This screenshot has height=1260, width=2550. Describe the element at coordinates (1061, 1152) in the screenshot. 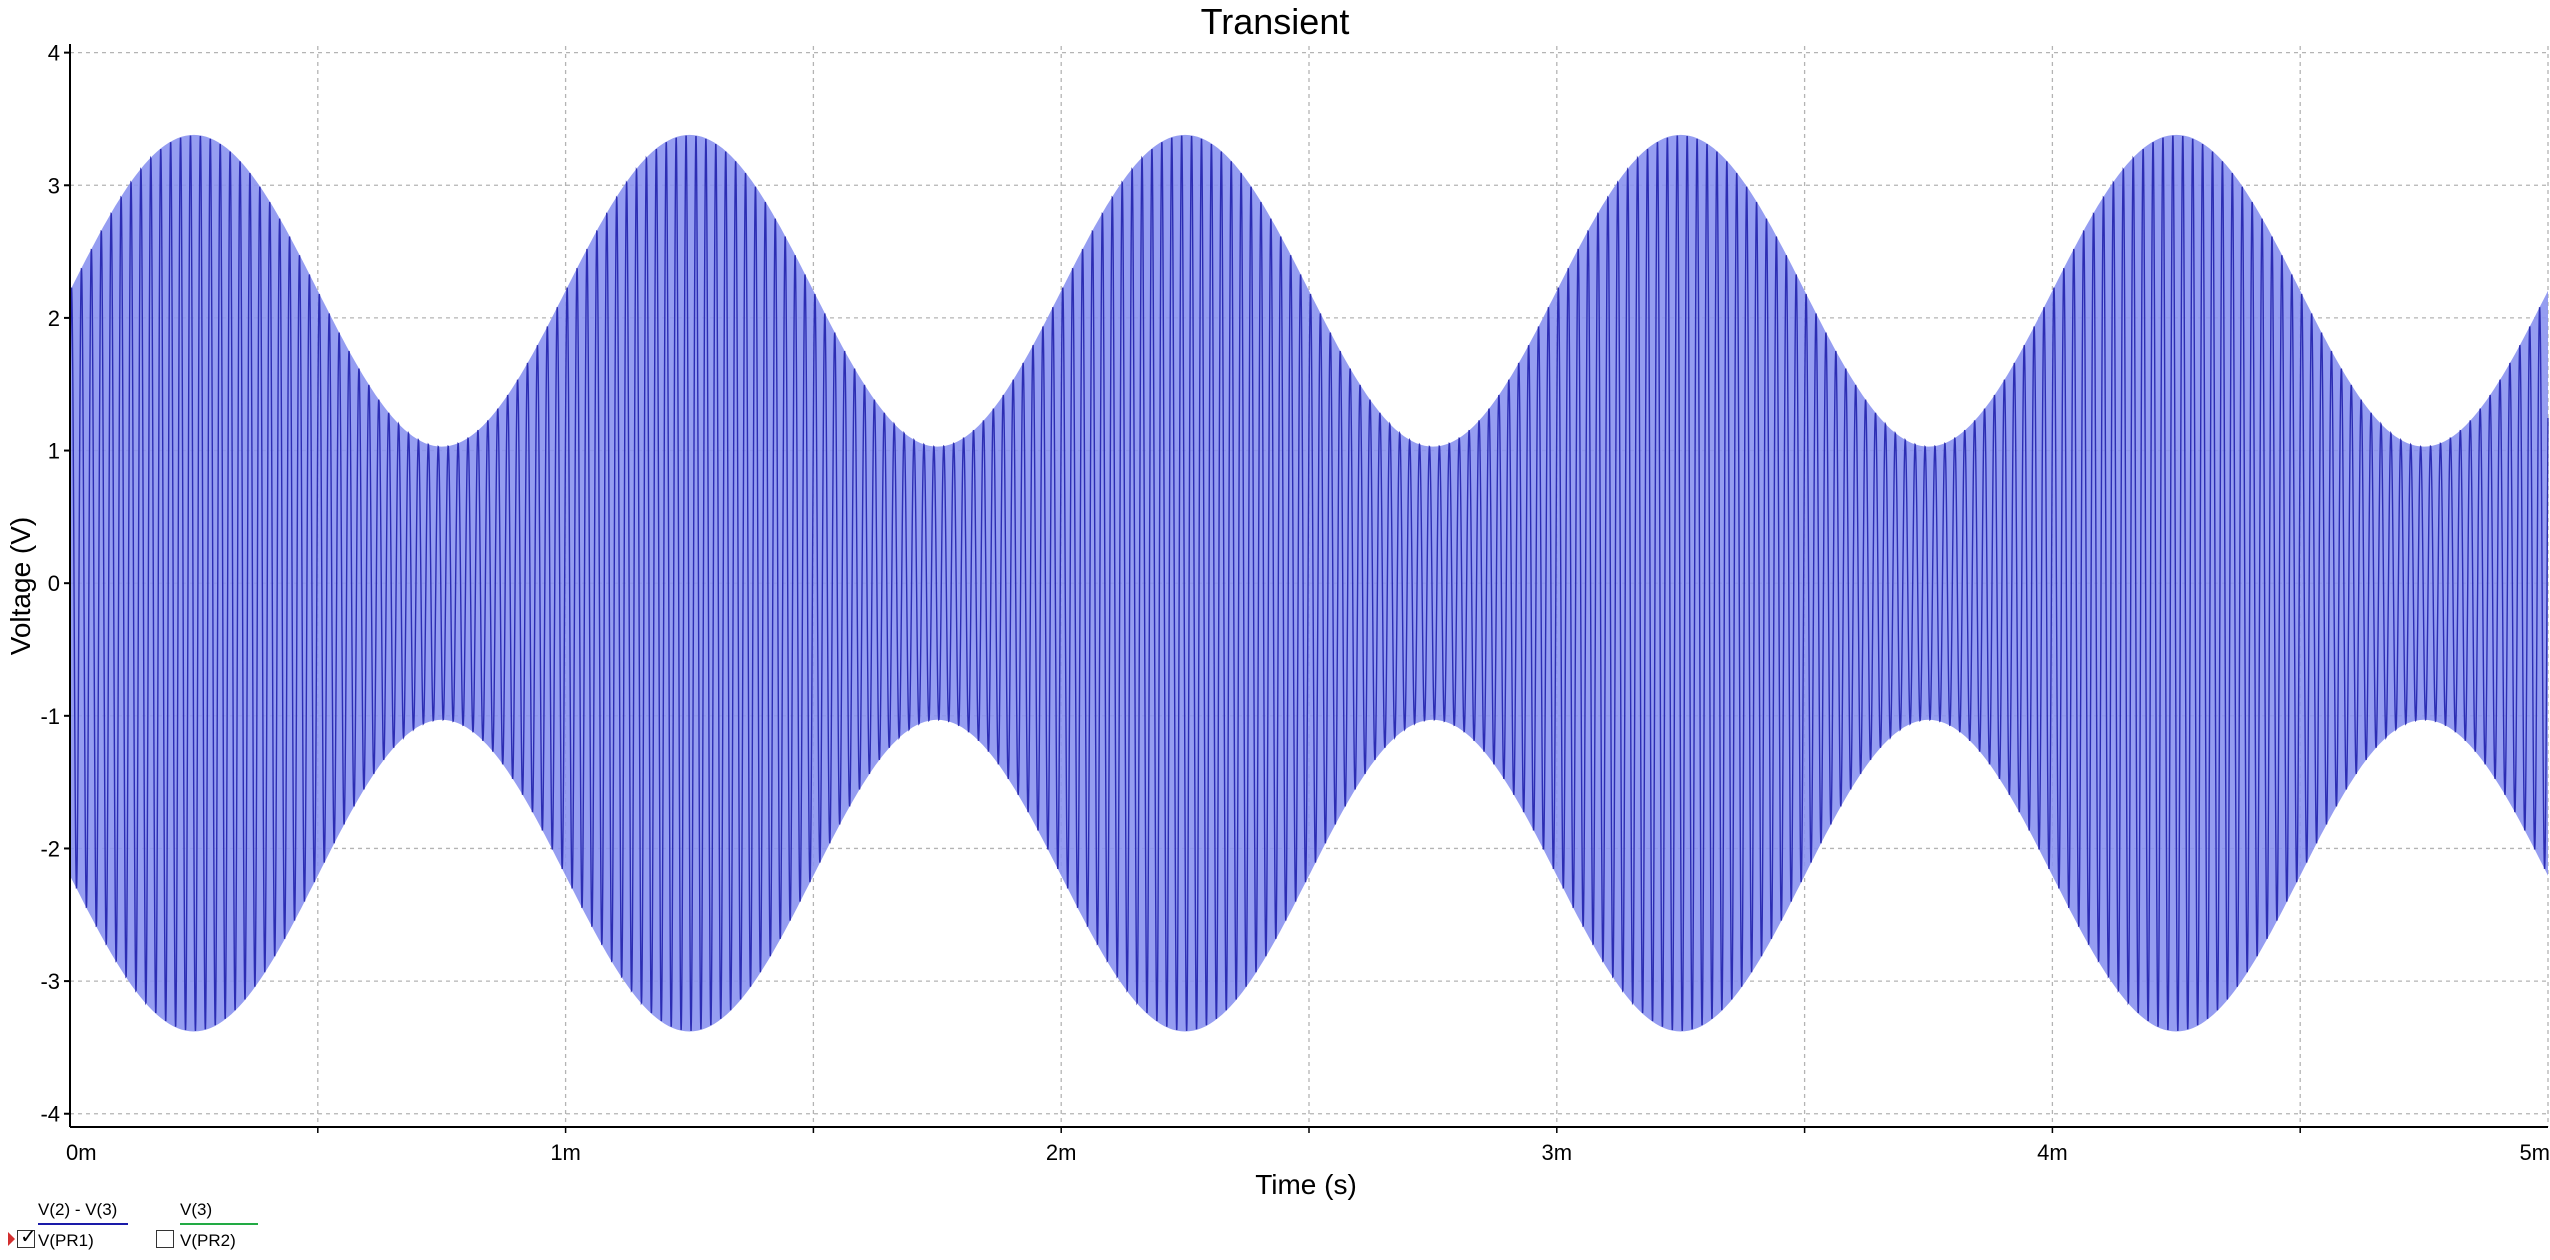

I see `x-tick-label: 2m` at that location.